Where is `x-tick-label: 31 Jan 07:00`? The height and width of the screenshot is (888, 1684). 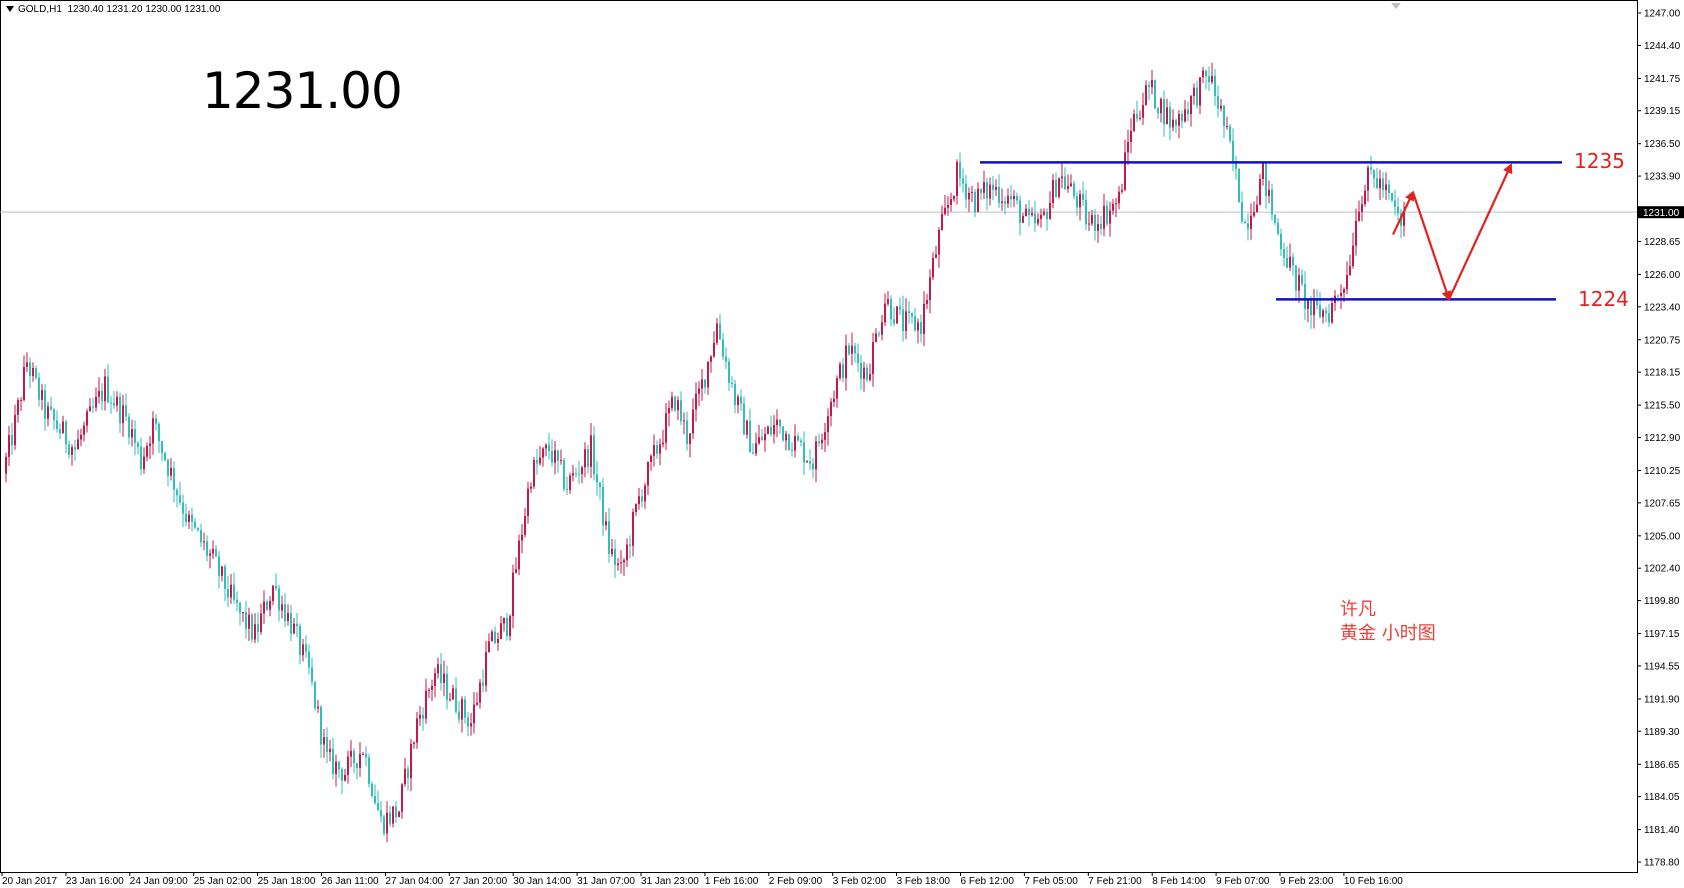
x-tick-label: 31 Jan 07:00 is located at coordinates (606, 881).